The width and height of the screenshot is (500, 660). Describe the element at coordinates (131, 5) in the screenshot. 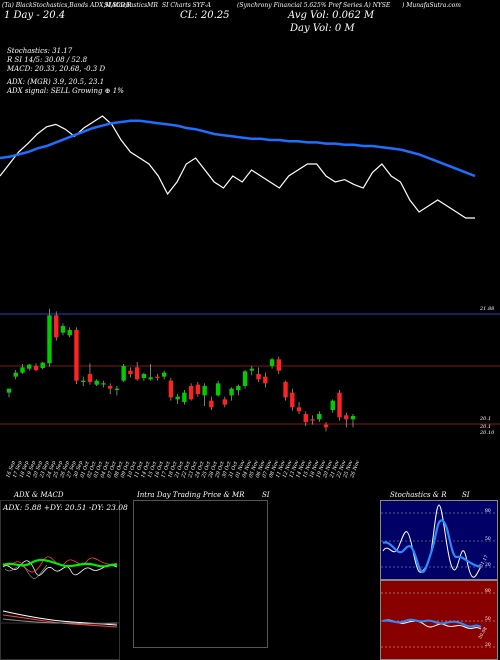

I see `header-mid1: SI,StochasticsMR` at that location.